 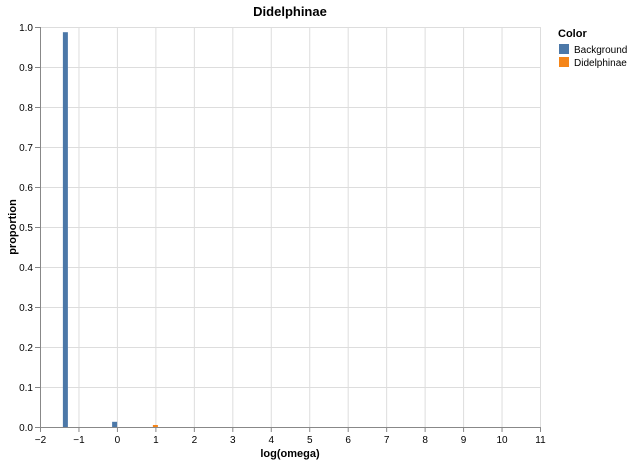 I want to click on y-tick-label: 0.4, so click(x=26, y=268).